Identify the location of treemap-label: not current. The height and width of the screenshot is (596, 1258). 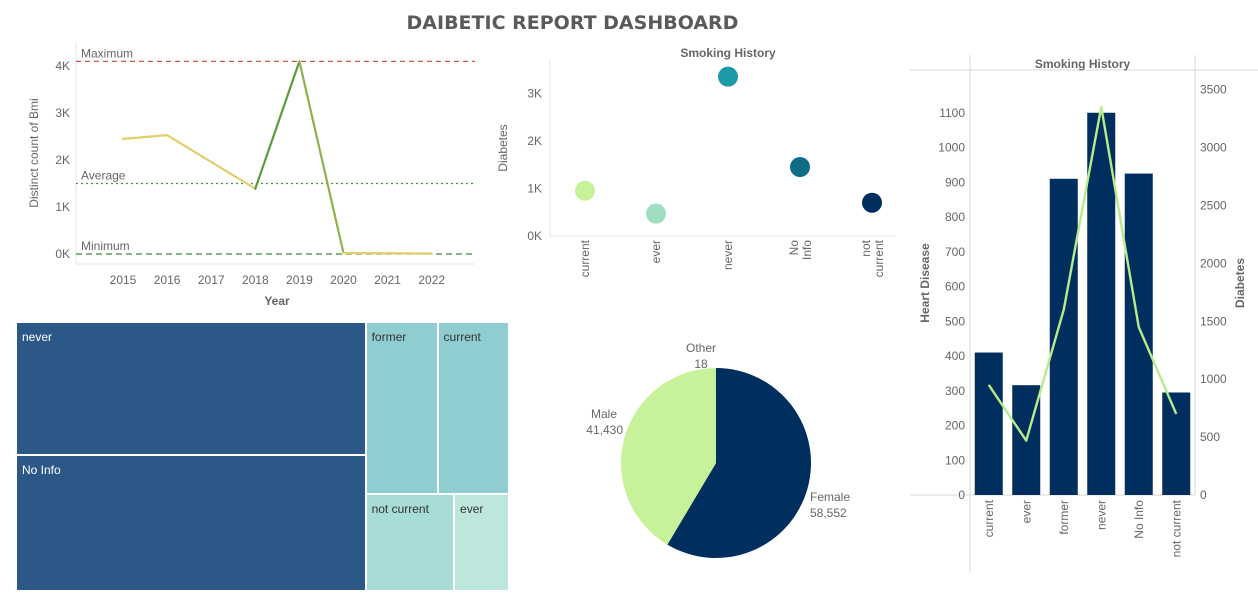
(400, 509).